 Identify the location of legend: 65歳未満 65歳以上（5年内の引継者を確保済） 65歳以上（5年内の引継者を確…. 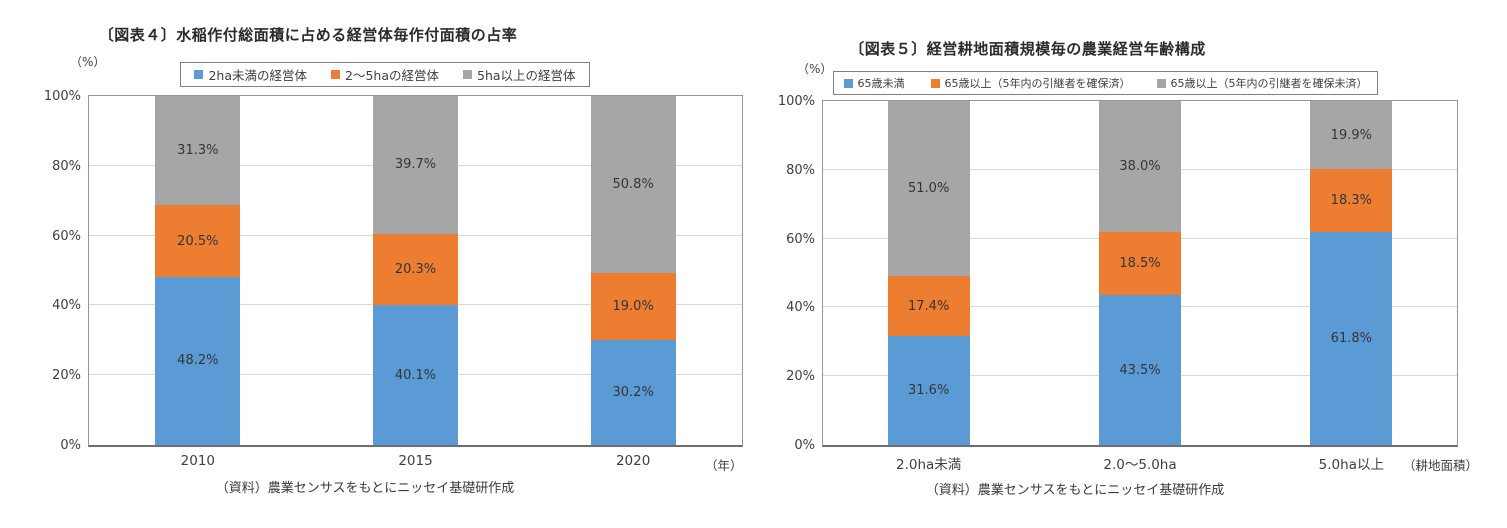
(1105, 83).